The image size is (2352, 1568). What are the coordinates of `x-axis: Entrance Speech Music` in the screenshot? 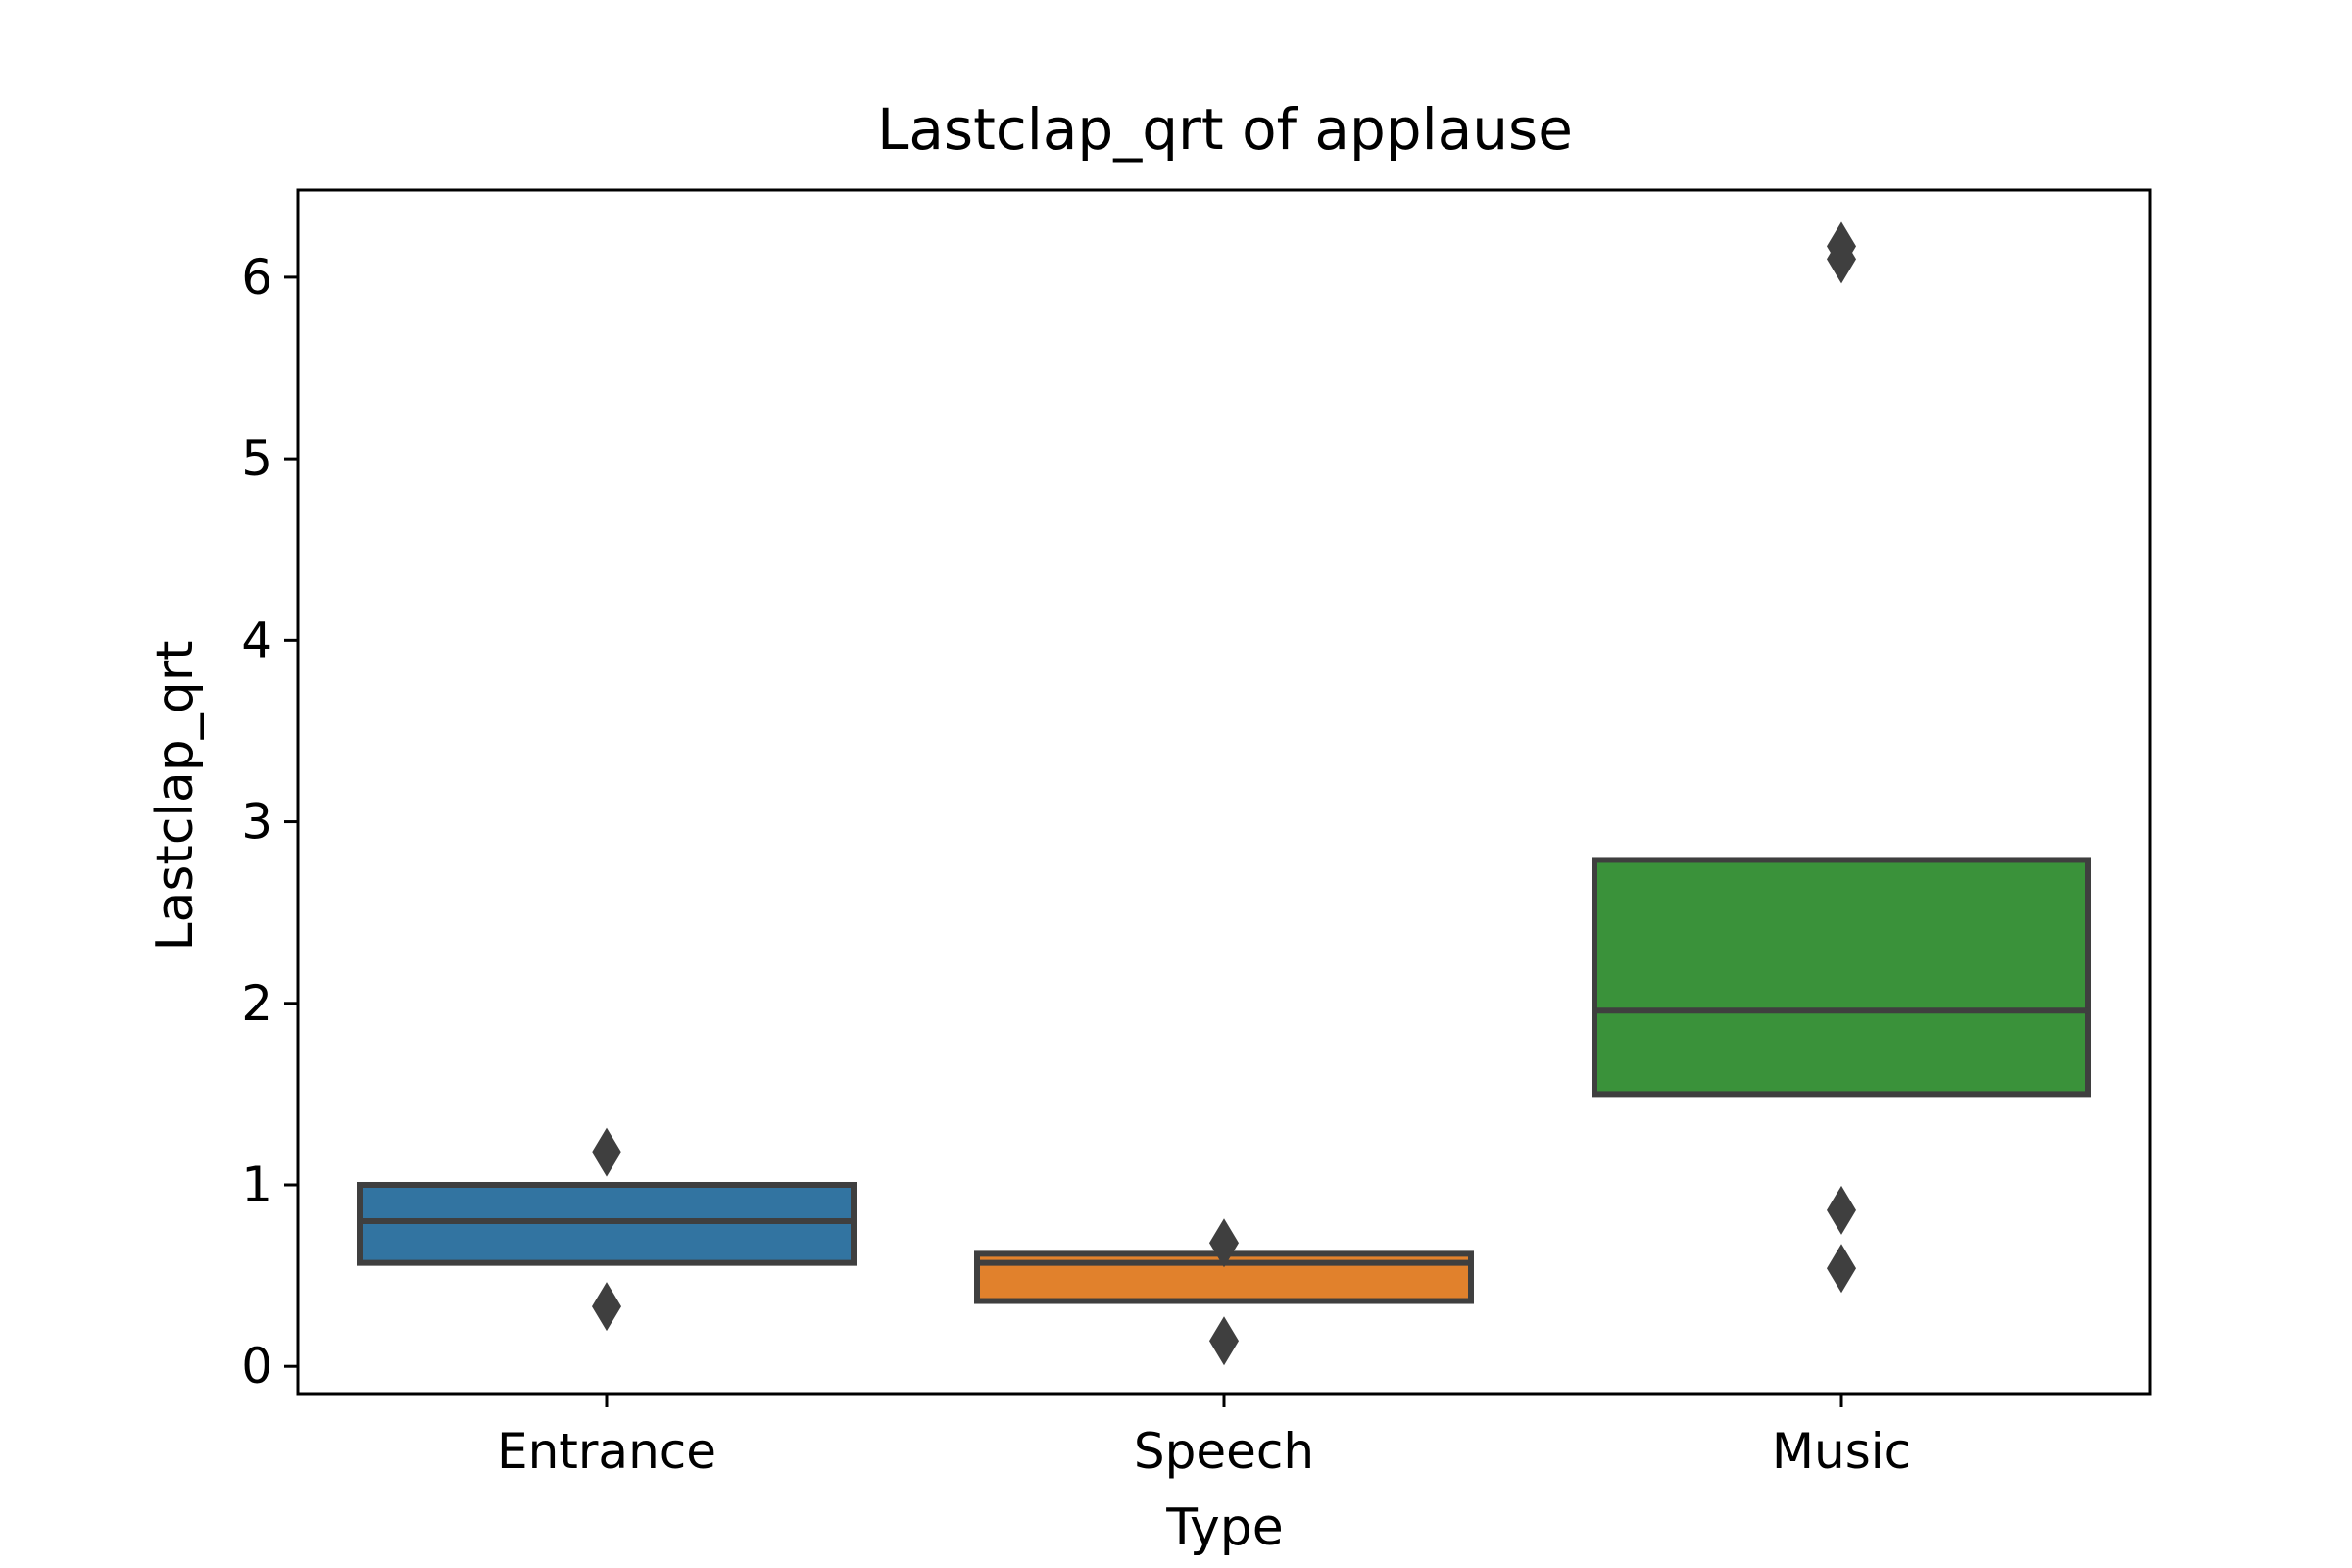 It's located at (1204, 1437).